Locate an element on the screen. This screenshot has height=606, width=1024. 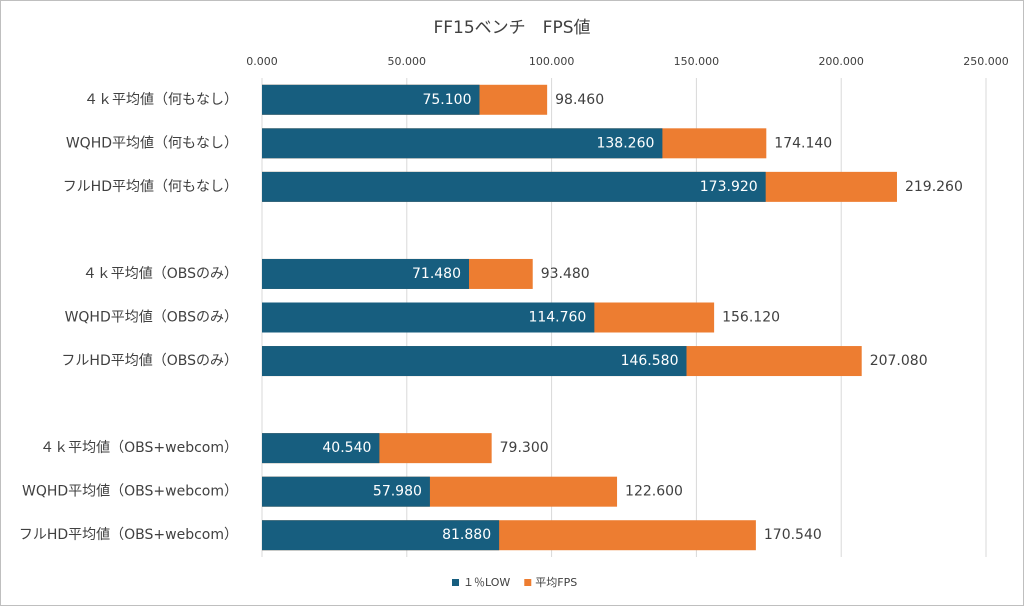
data-label: 156.120 is located at coordinates (751, 318).